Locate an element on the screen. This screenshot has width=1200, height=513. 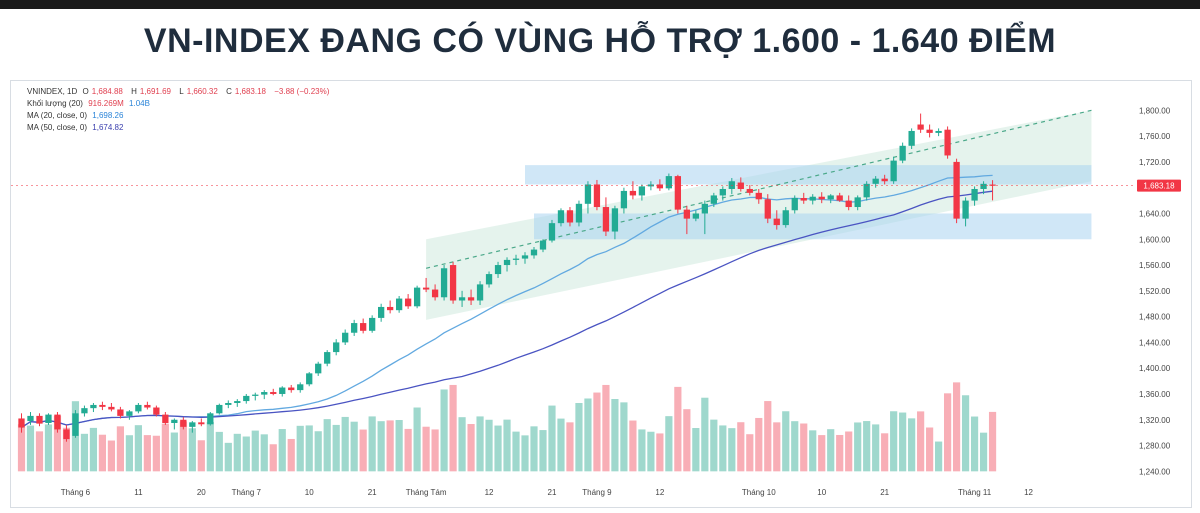
y-tick-label: 1,760.00 is located at coordinates (1155, 136).